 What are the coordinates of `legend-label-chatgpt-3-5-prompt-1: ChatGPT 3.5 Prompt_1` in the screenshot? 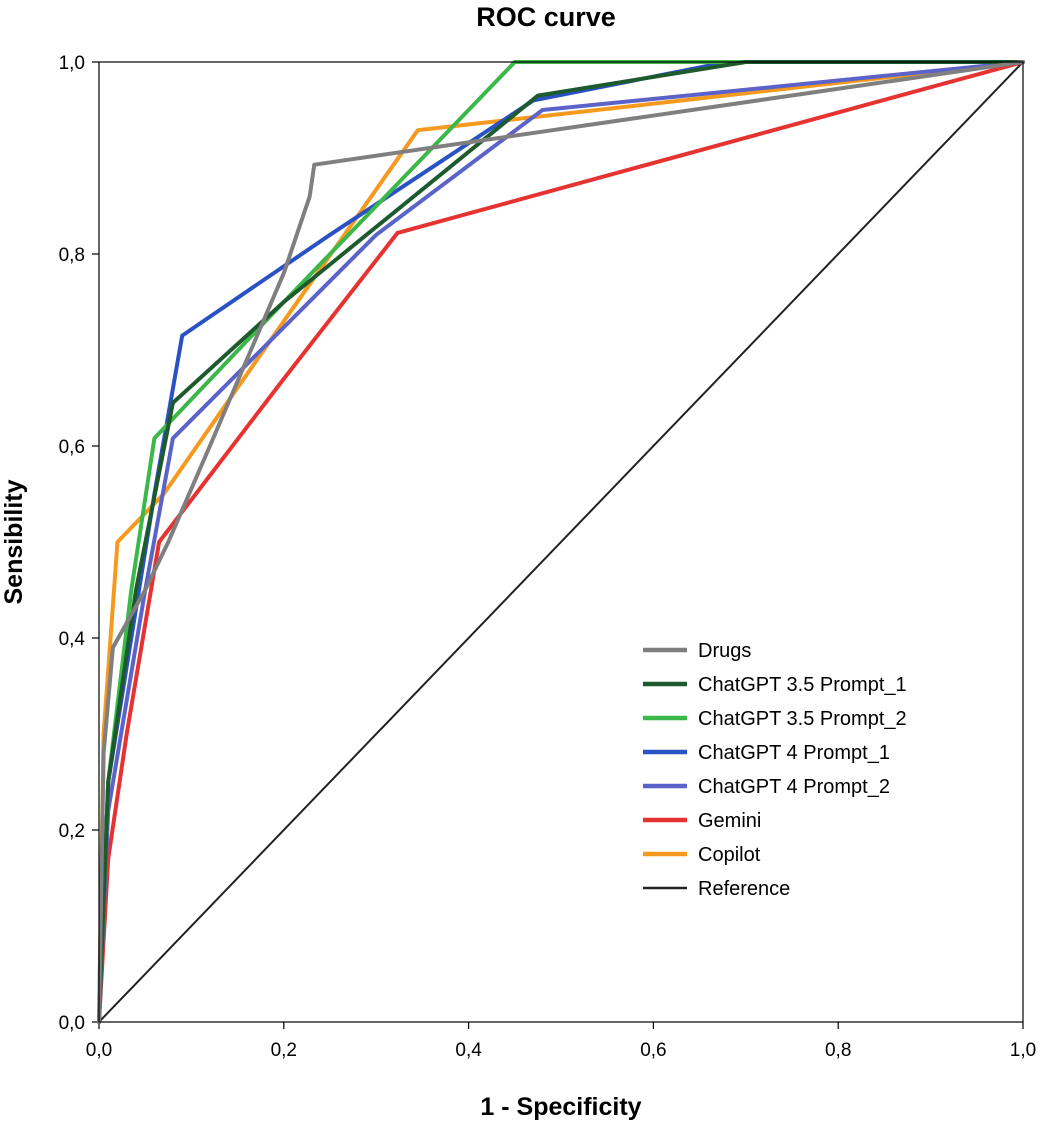 It's located at (802, 685).